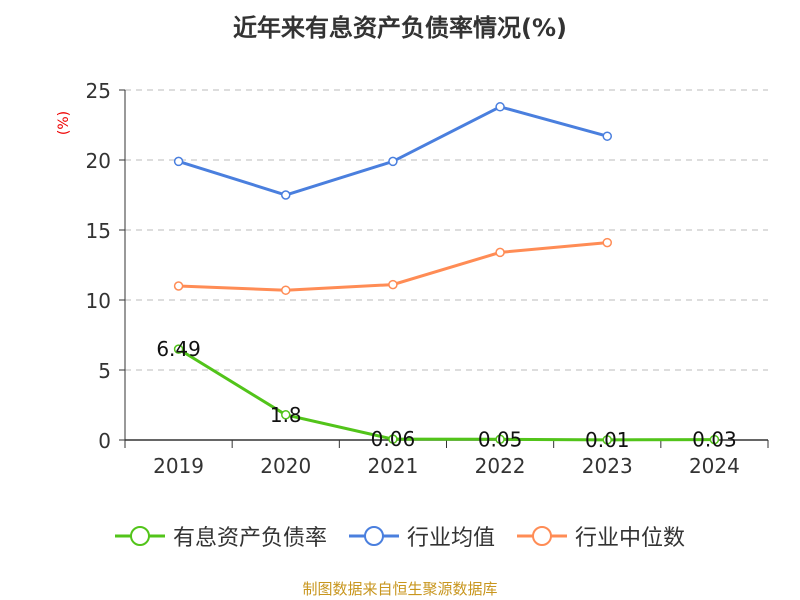 The width and height of the screenshot is (800, 600). I want to click on legend-item: 行业均值, so click(421, 536).